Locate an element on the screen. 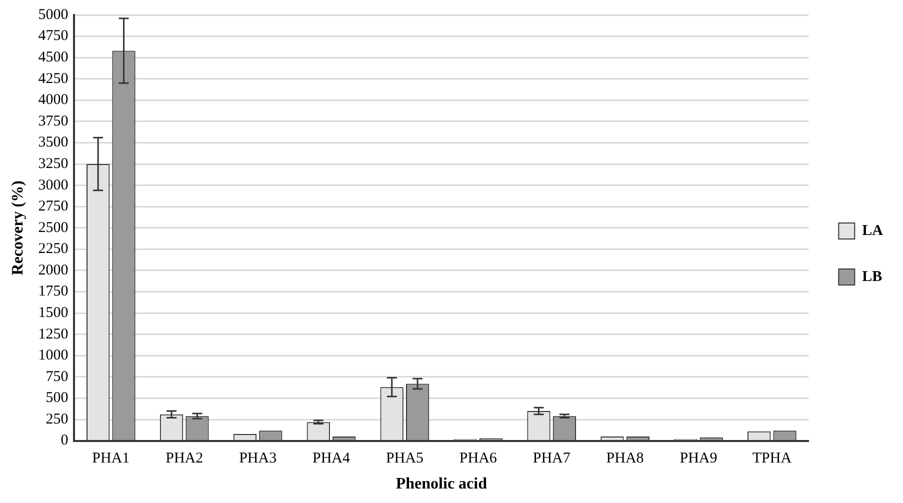 This screenshot has height=503, width=903. y-tick-label: 2500 is located at coordinates (53, 228).